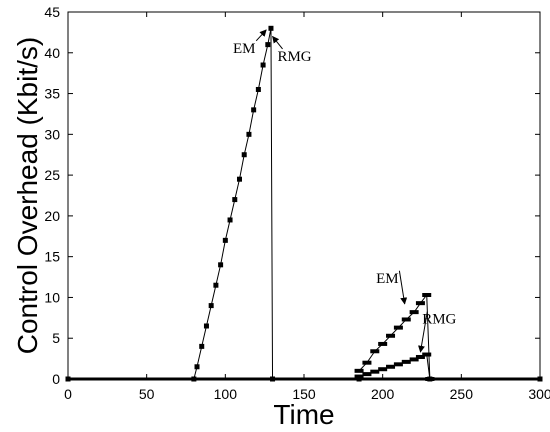 Image resolution: width=550 pixels, height=432 pixels. Describe the element at coordinates (304, 394) in the screenshot. I see `x-tick-label: 150` at that location.